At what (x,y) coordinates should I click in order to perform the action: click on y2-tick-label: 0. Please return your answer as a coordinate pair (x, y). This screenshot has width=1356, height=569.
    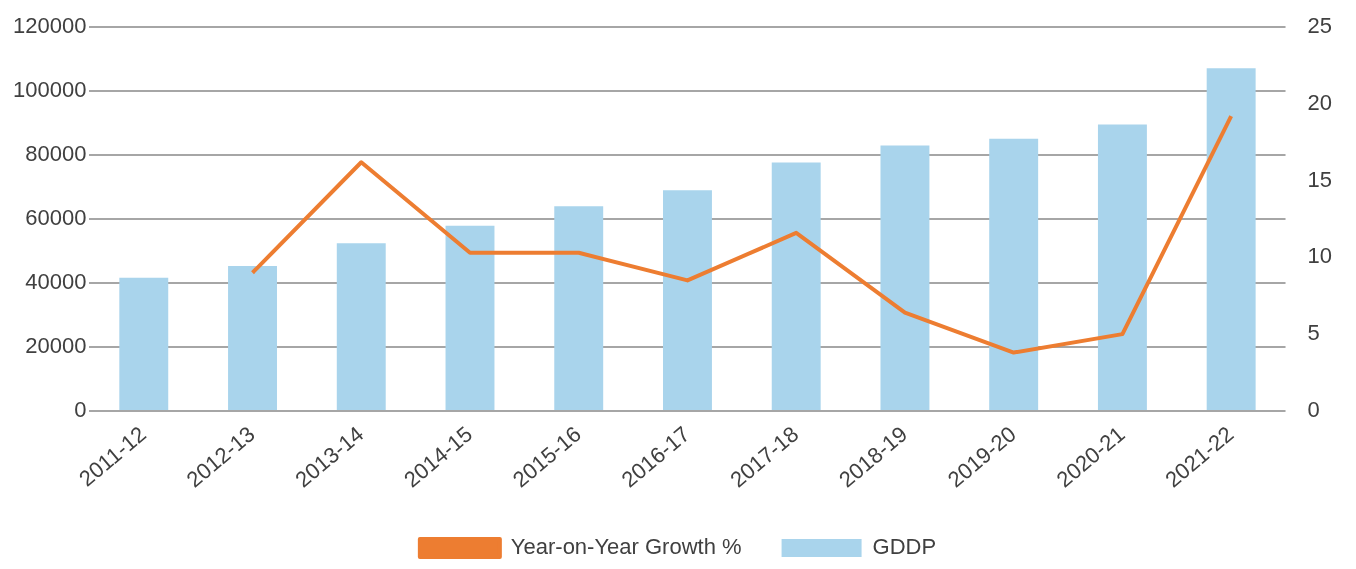
    Looking at the image, I should click on (1313, 409).